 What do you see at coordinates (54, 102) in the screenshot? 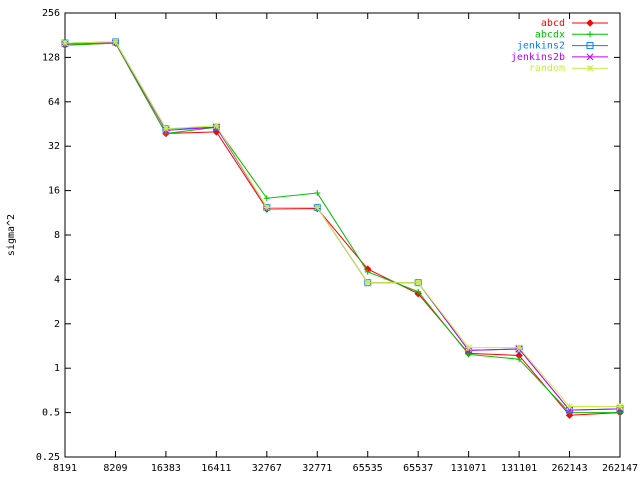
I see `y-tick-label: 64` at bounding box center [54, 102].